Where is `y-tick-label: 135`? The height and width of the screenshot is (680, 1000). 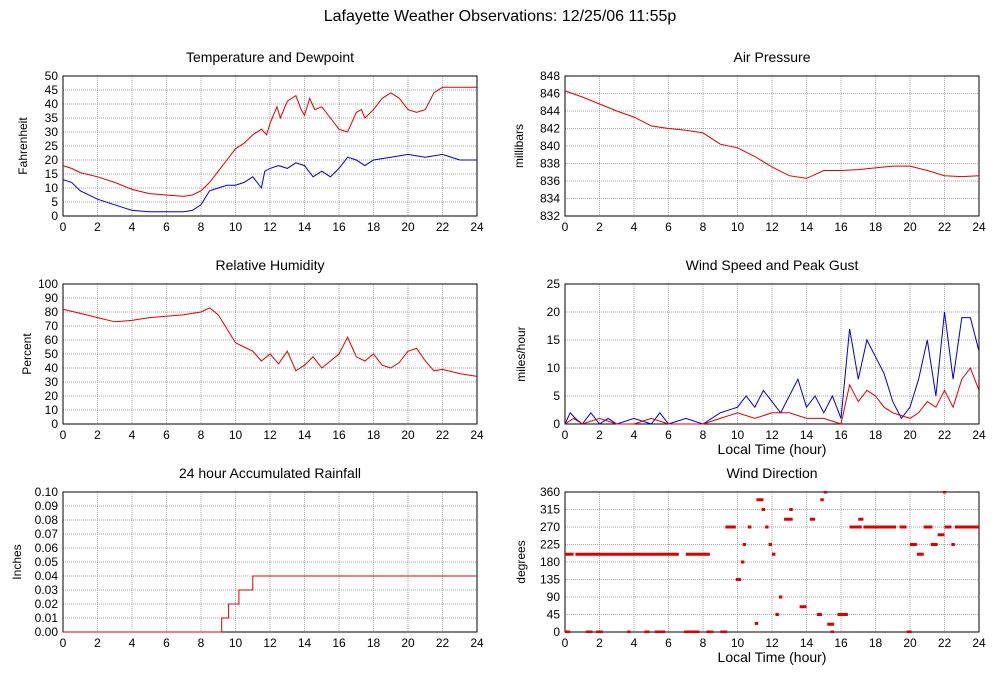 y-tick-label: 135 is located at coordinates (550, 580).